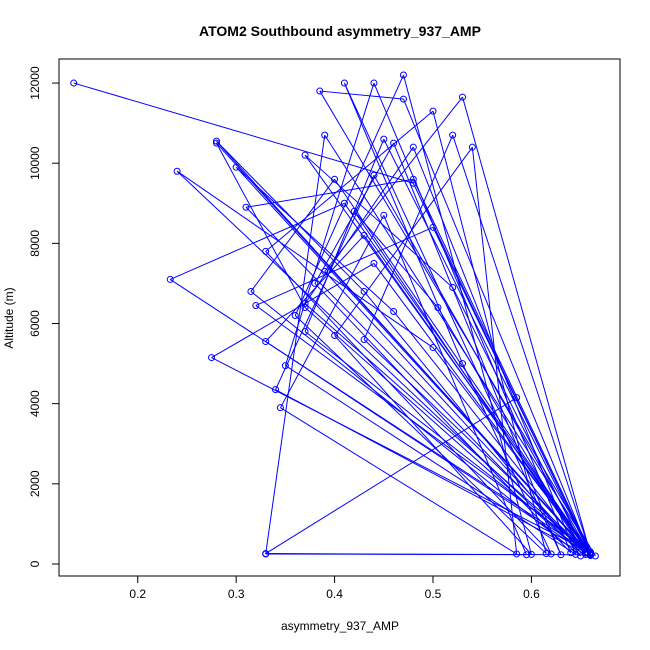  Describe the element at coordinates (35, 563) in the screenshot. I see `y-tick-label: 0` at that location.